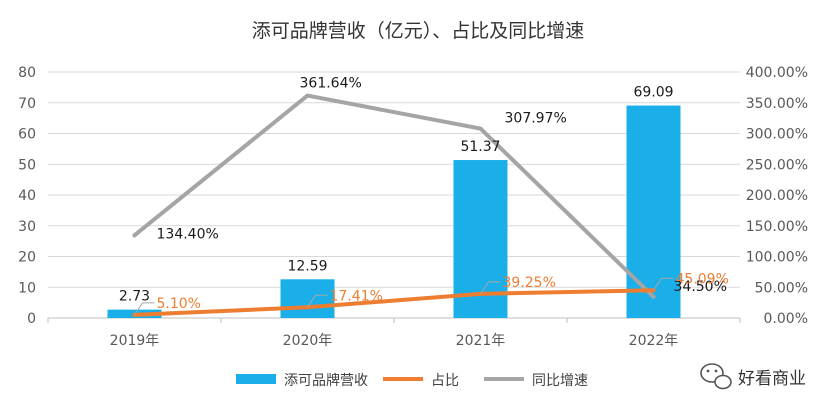  I want to click on legend-swatch-revenue, so click(256, 379).